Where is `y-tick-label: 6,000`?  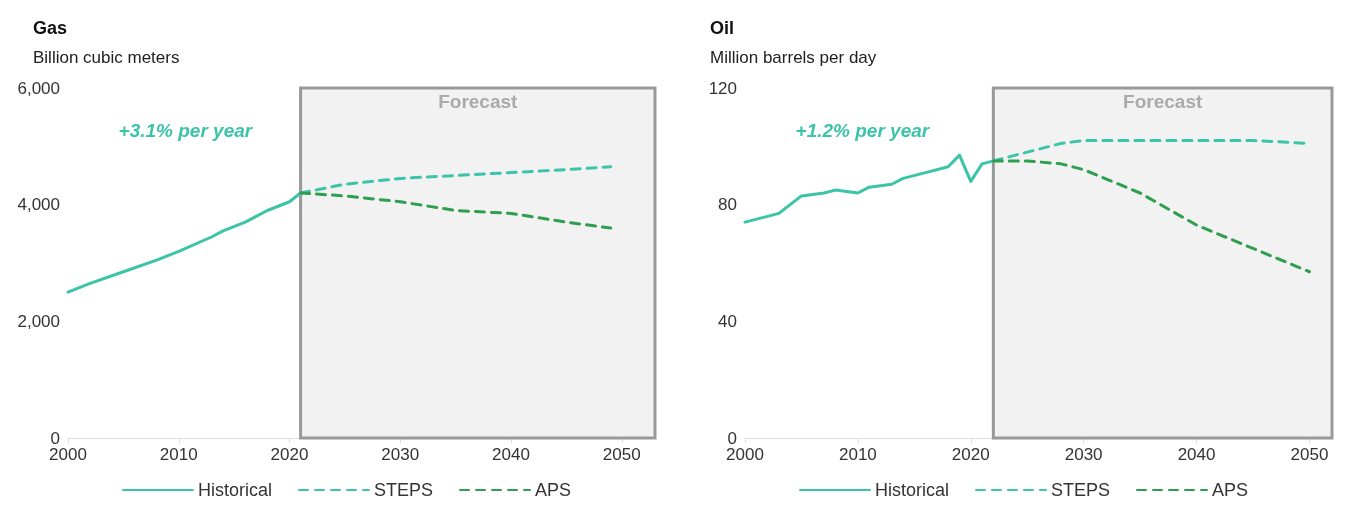
y-tick-label: 6,000 is located at coordinates (38, 88).